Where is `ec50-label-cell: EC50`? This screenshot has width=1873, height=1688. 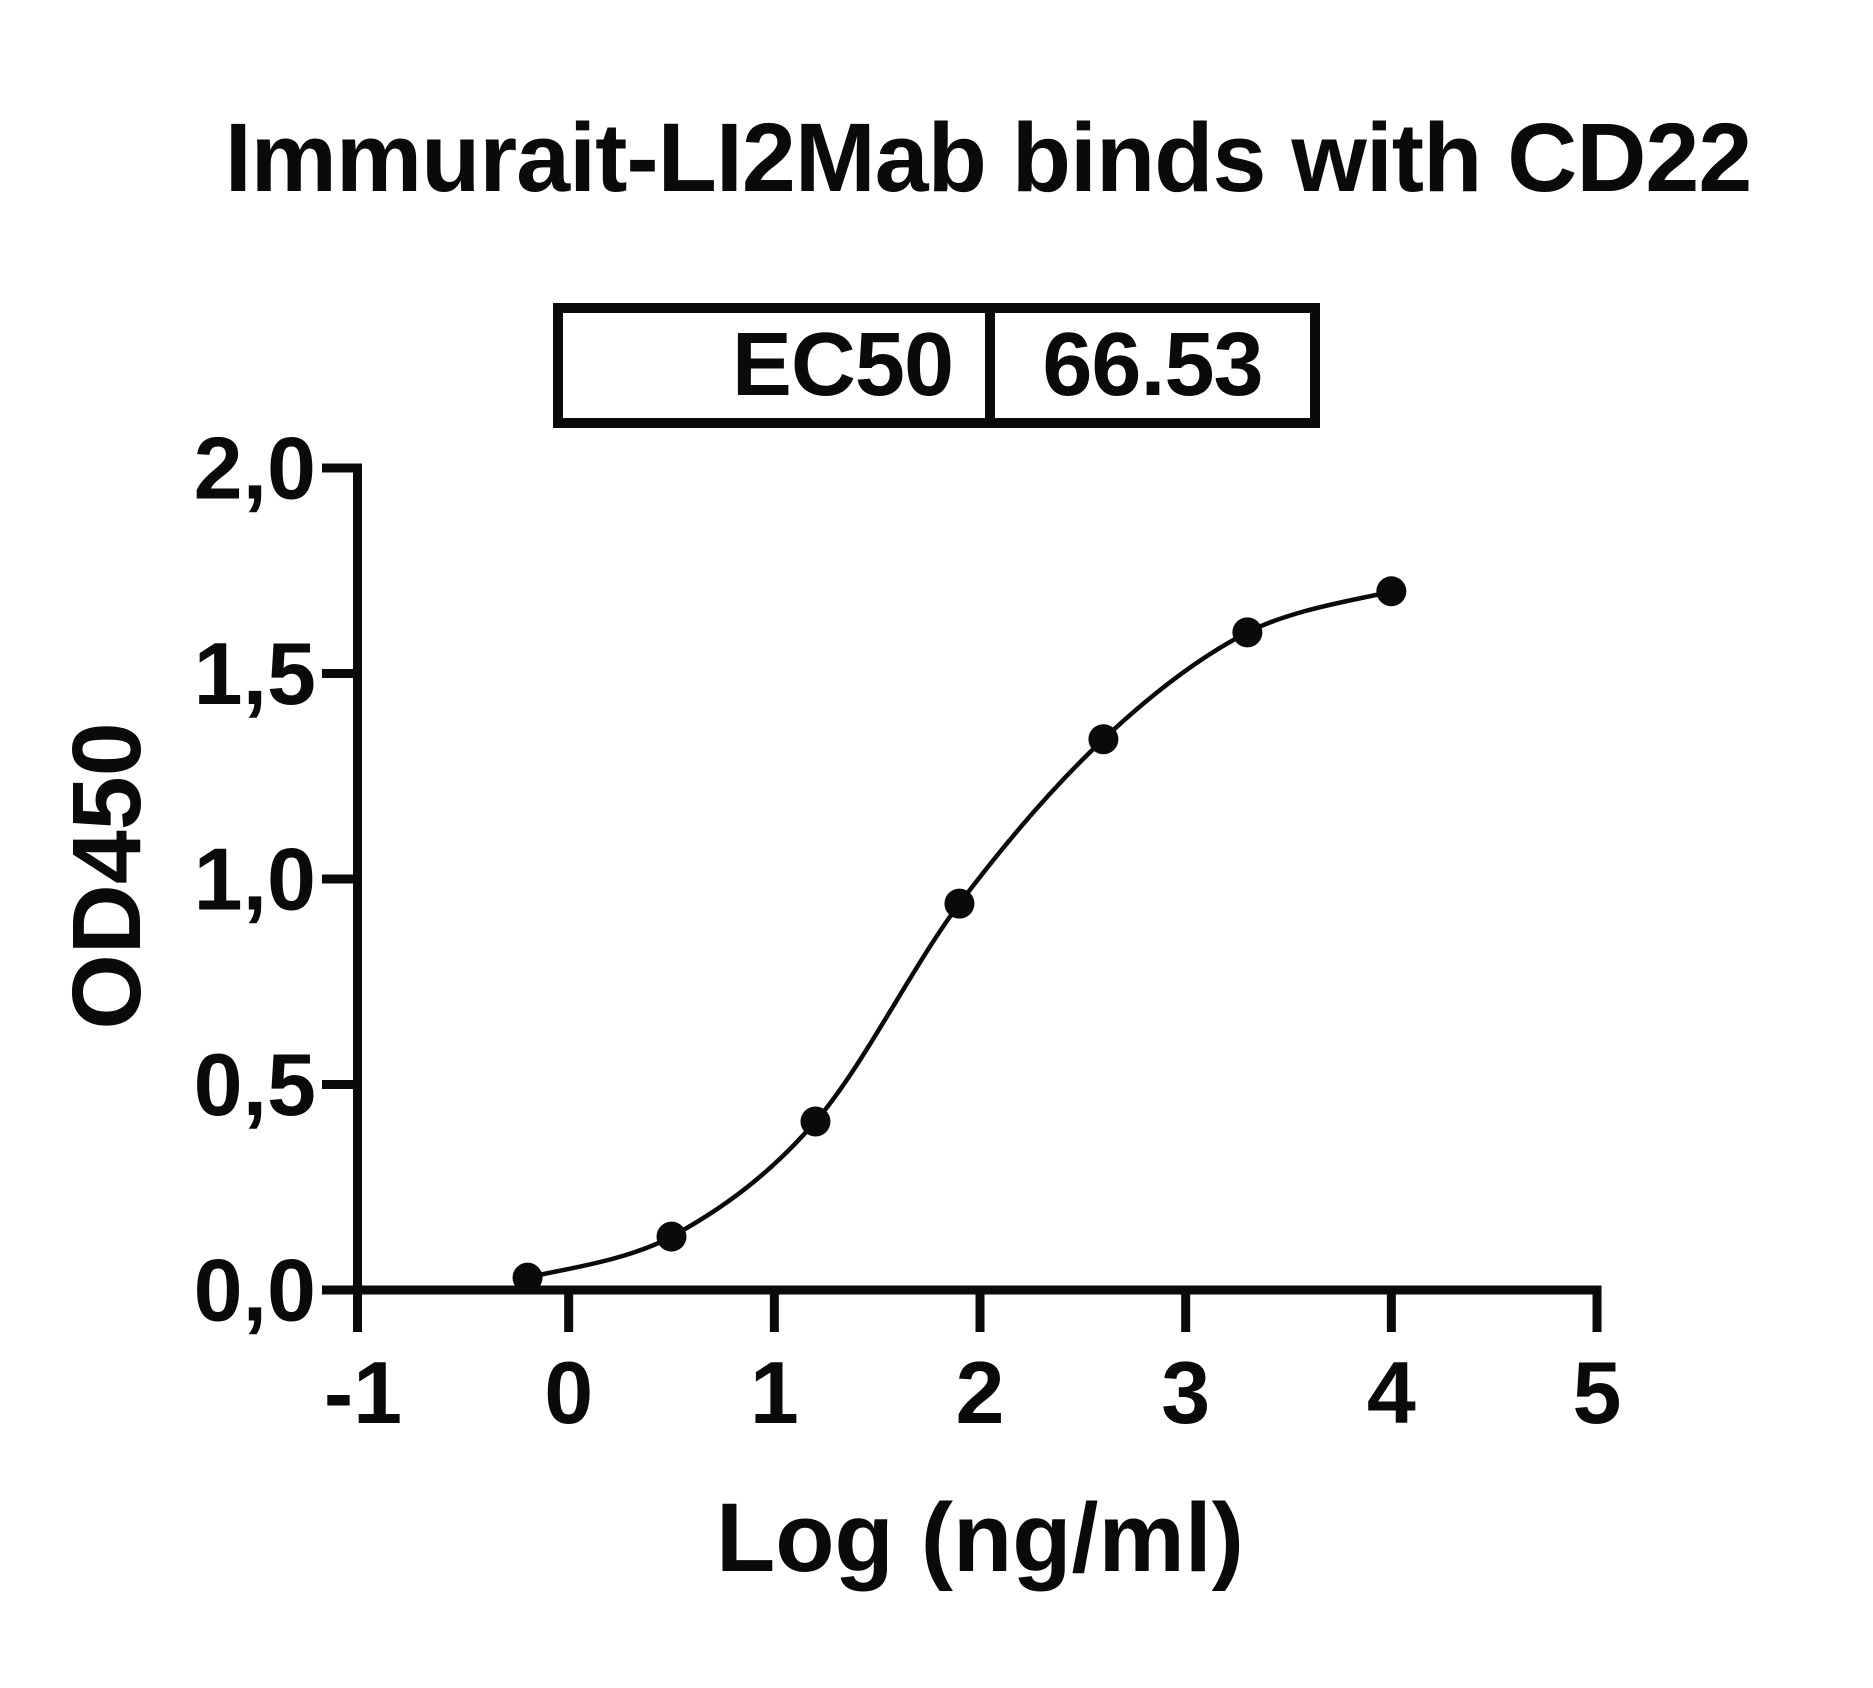 ec50-label-cell: EC50 is located at coordinates (779, 365).